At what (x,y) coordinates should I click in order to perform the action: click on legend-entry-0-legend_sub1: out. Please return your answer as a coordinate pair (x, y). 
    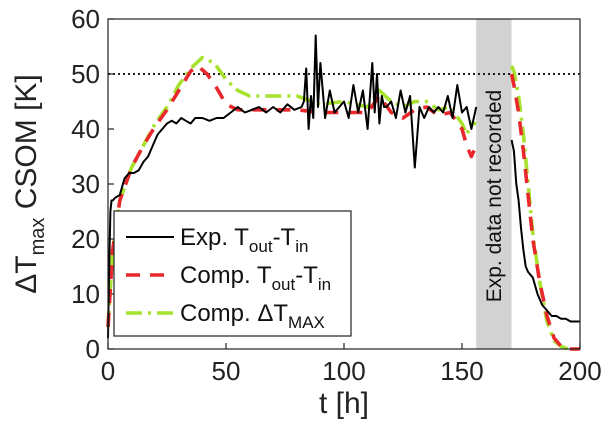
    Looking at the image, I should click on (261, 246).